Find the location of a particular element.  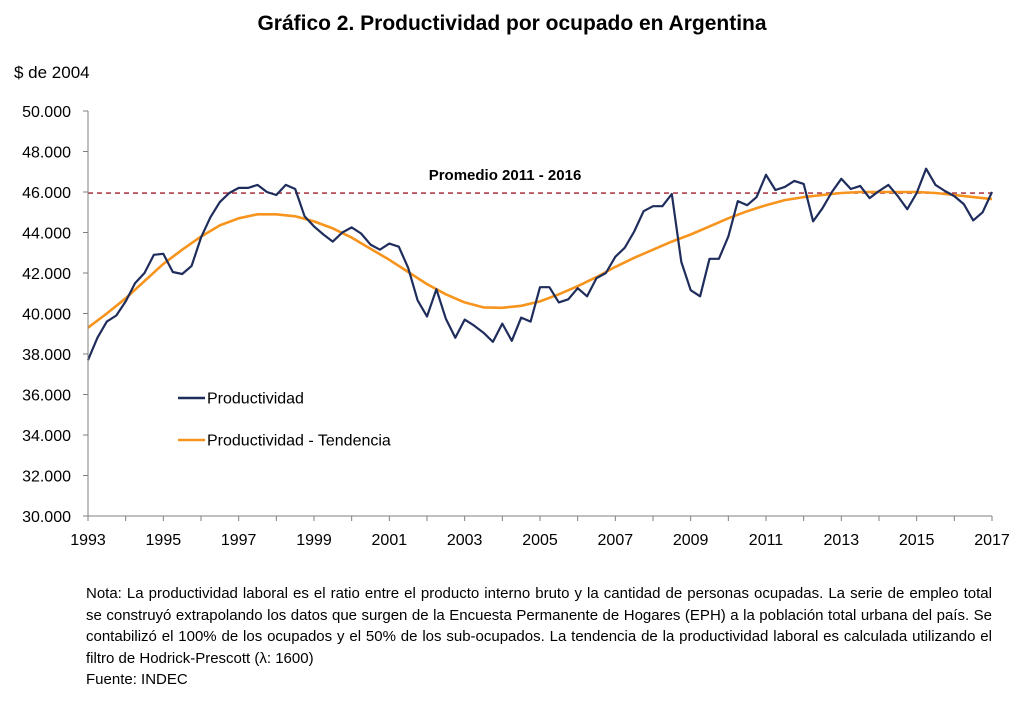

y-tick-label: 46.000 is located at coordinates (46, 193).